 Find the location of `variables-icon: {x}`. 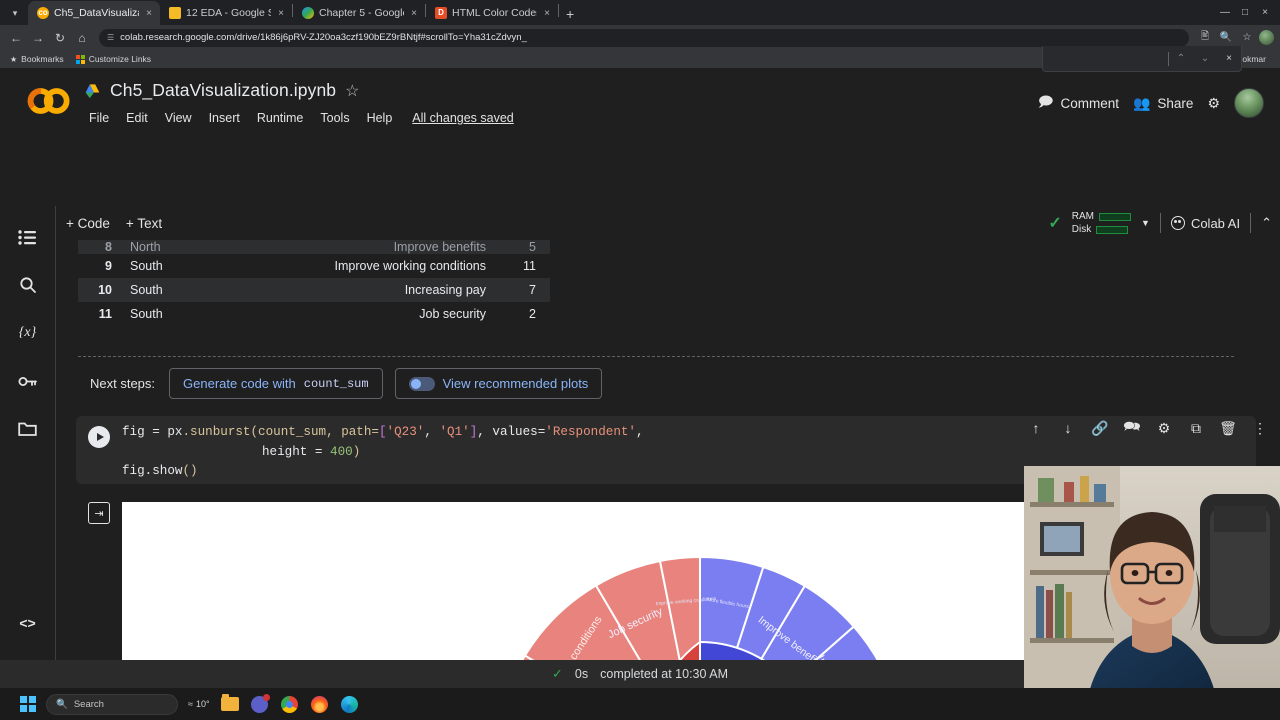

variables-icon: {x} is located at coordinates (27, 332).